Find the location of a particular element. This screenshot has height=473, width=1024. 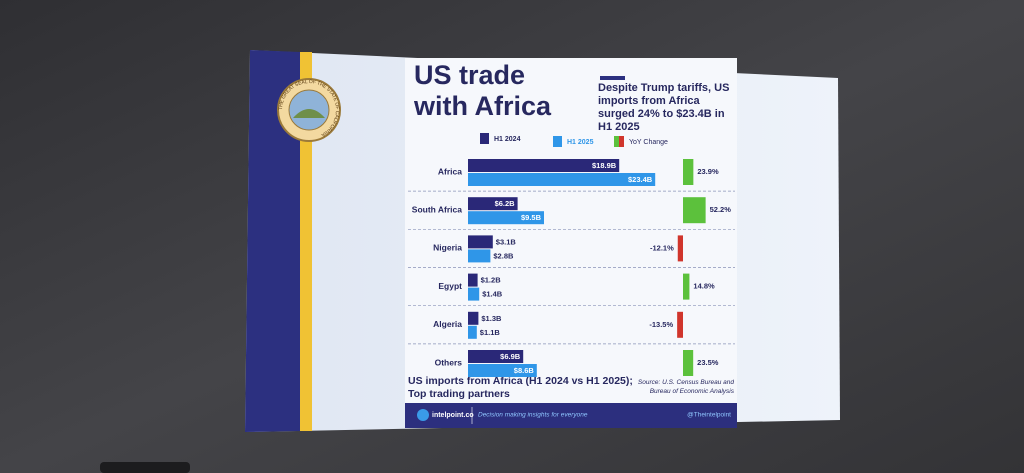

value-label: $18.9B is located at coordinates (604, 165).